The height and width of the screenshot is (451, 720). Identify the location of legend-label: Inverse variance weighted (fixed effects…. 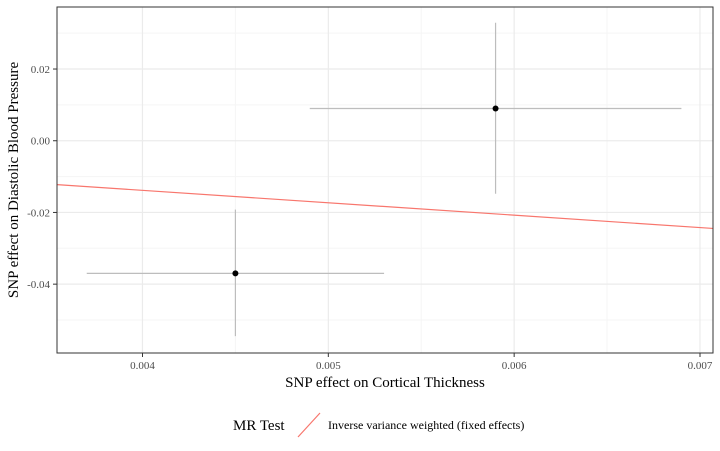
(426, 425).